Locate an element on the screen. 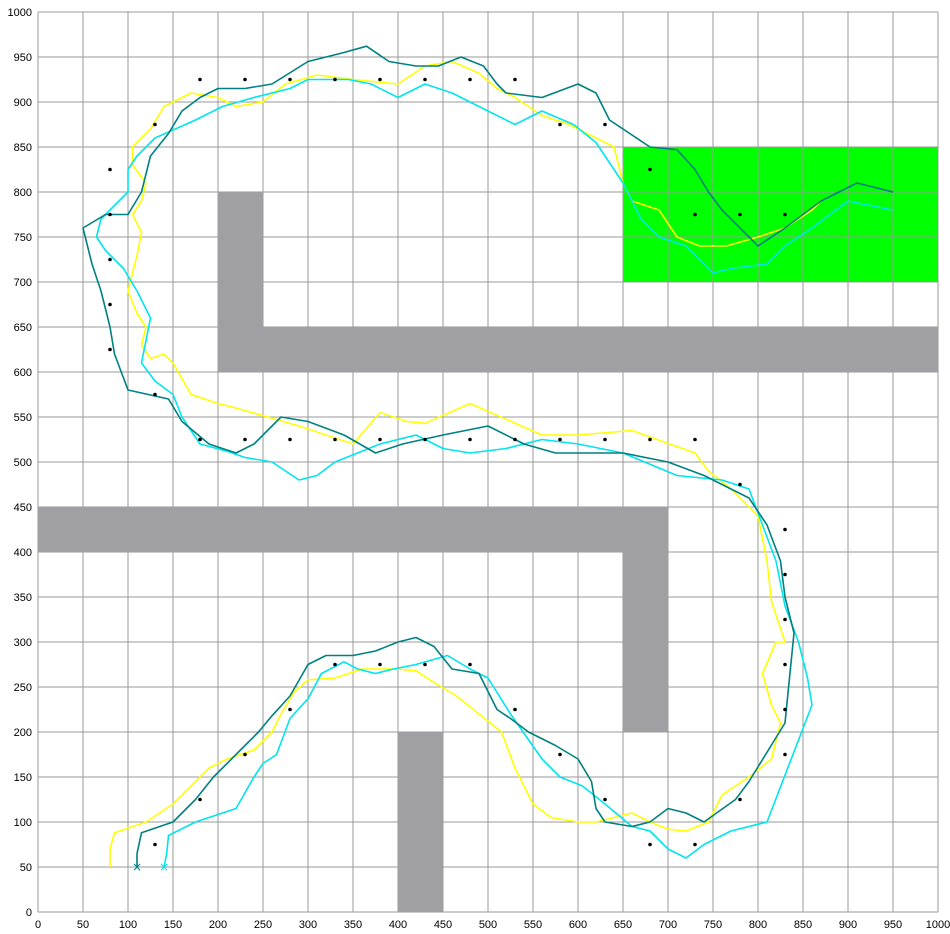 This screenshot has height=934, width=950. x-tick-label: 250 is located at coordinates (263, 925).